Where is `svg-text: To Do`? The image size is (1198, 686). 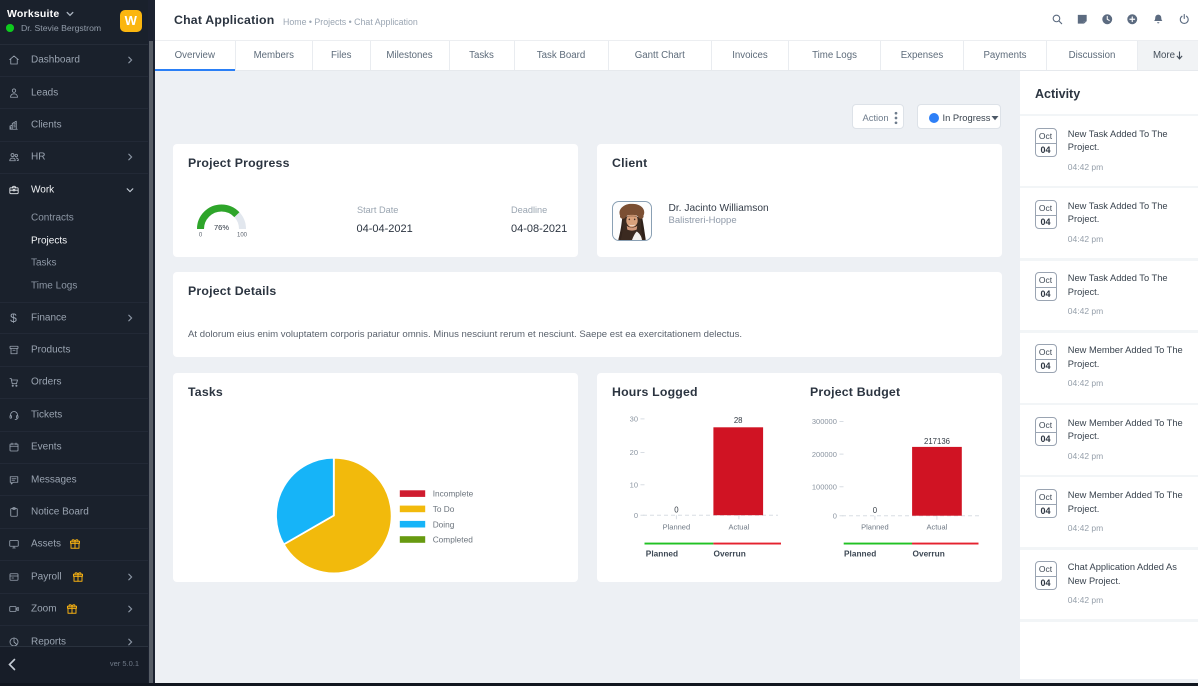
svg-text: To Do is located at coordinates (444, 509).